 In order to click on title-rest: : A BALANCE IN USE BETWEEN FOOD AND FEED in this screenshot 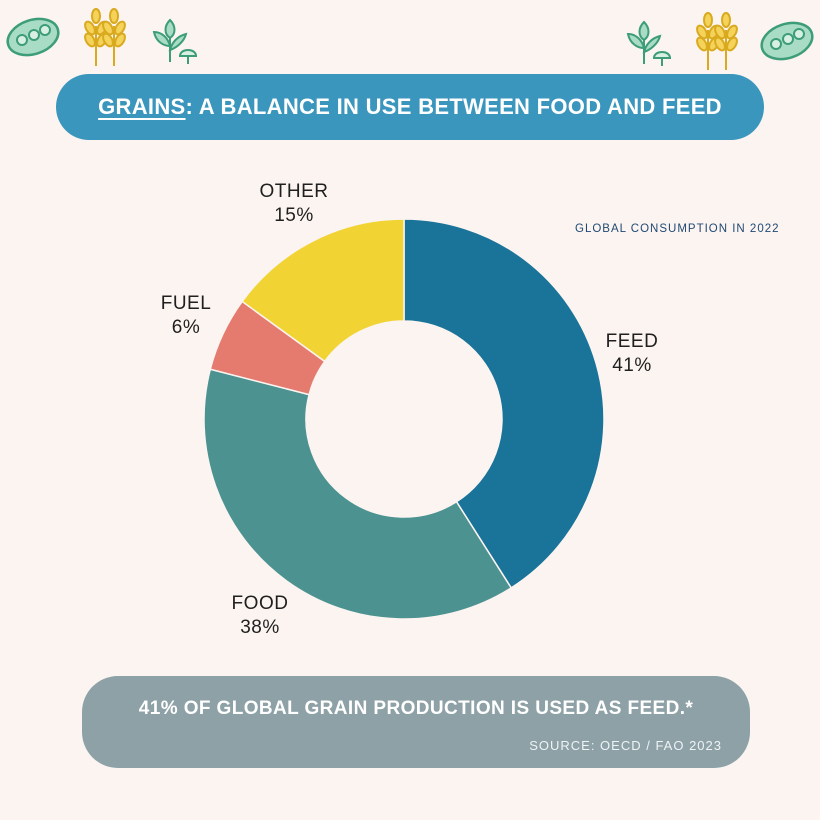, I will do `click(453, 106)`.